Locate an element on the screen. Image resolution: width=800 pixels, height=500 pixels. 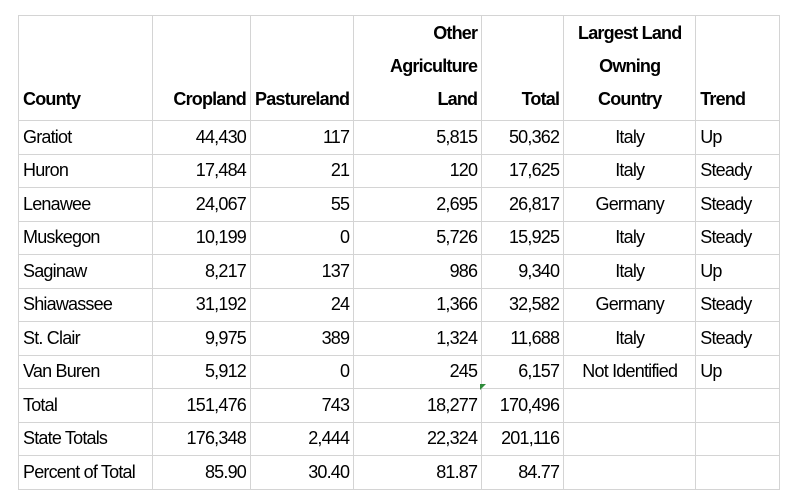
table-cell: 1,324 is located at coordinates (418, 338).